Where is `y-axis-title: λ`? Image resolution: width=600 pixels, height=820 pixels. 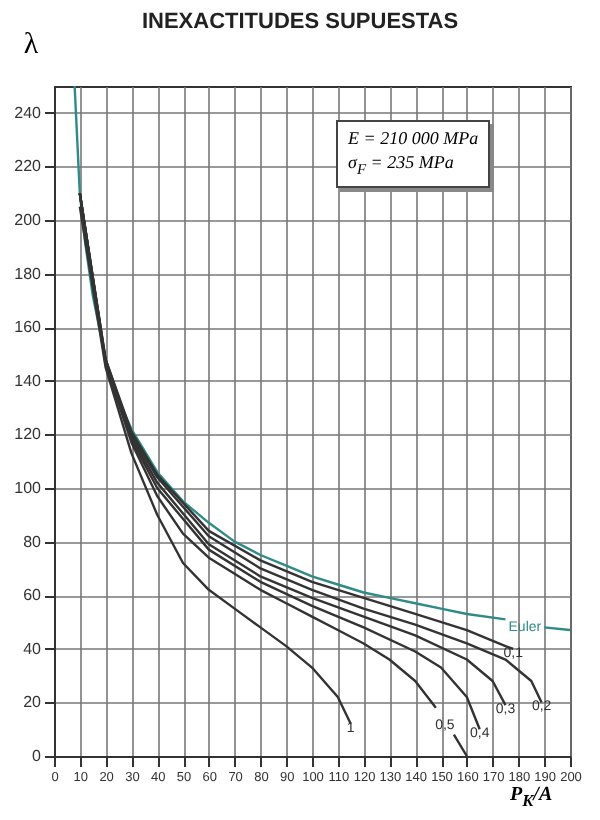
y-axis-title: λ is located at coordinates (31, 45).